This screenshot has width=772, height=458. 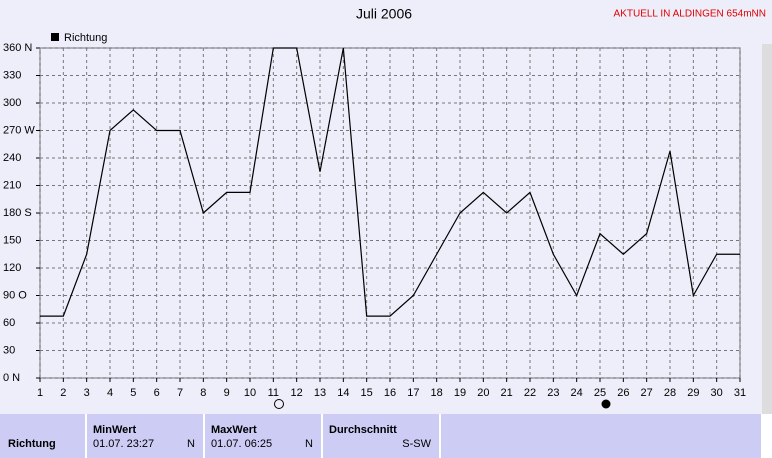 What do you see at coordinates (601, 436) in the screenshot?
I see `empty-cell` at bounding box center [601, 436].